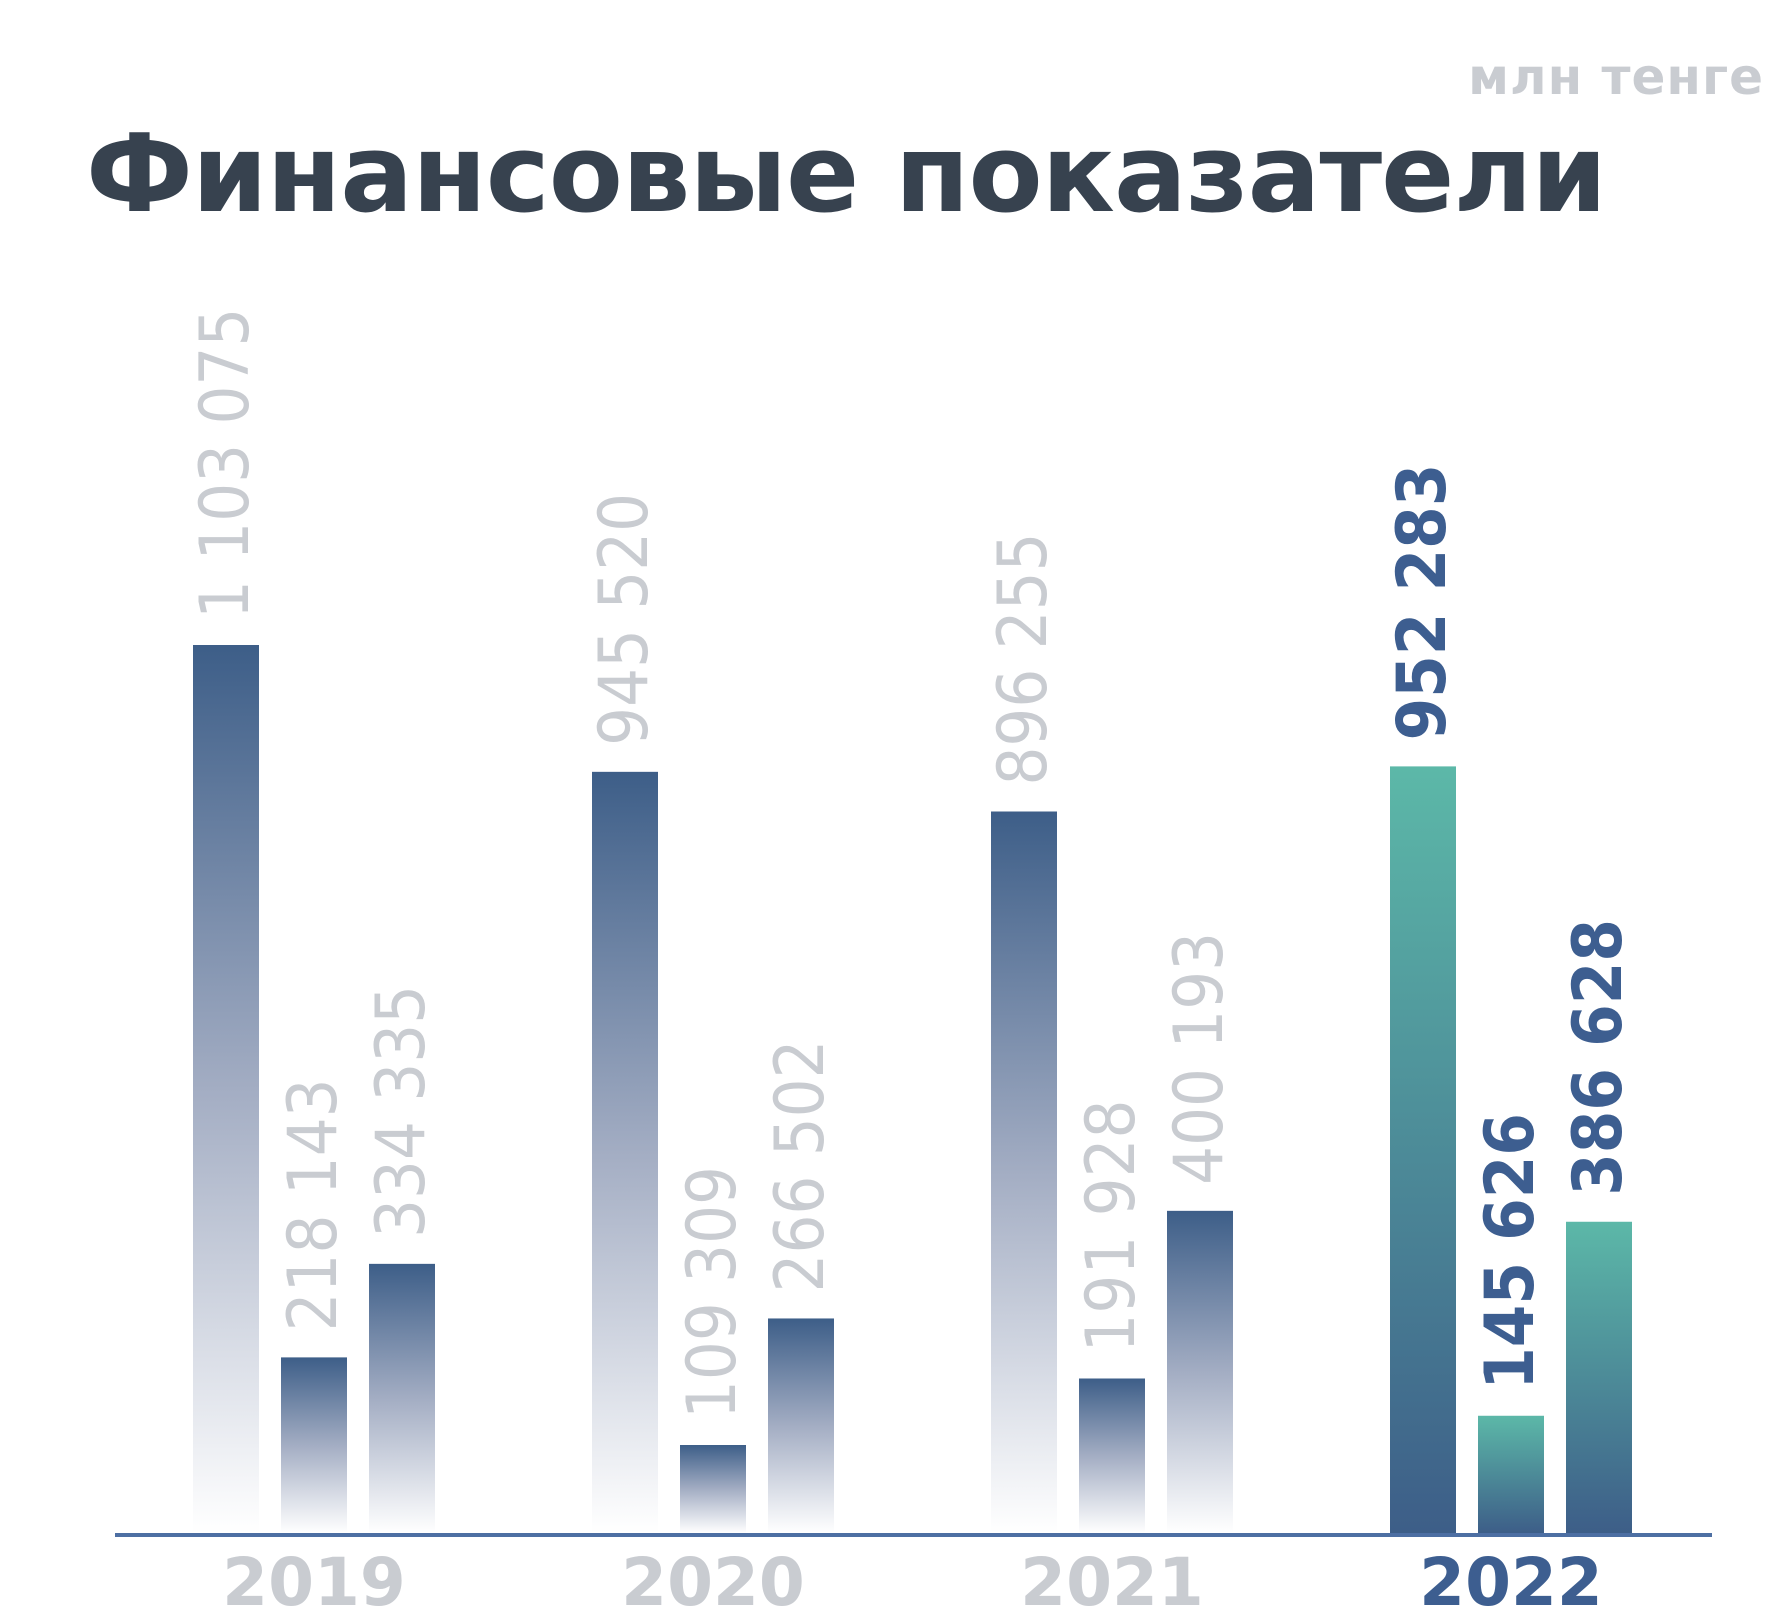  What do you see at coordinates (1111, 1226) in the screenshot?
I see `value-label-2021-2: 191 928` at bounding box center [1111, 1226].